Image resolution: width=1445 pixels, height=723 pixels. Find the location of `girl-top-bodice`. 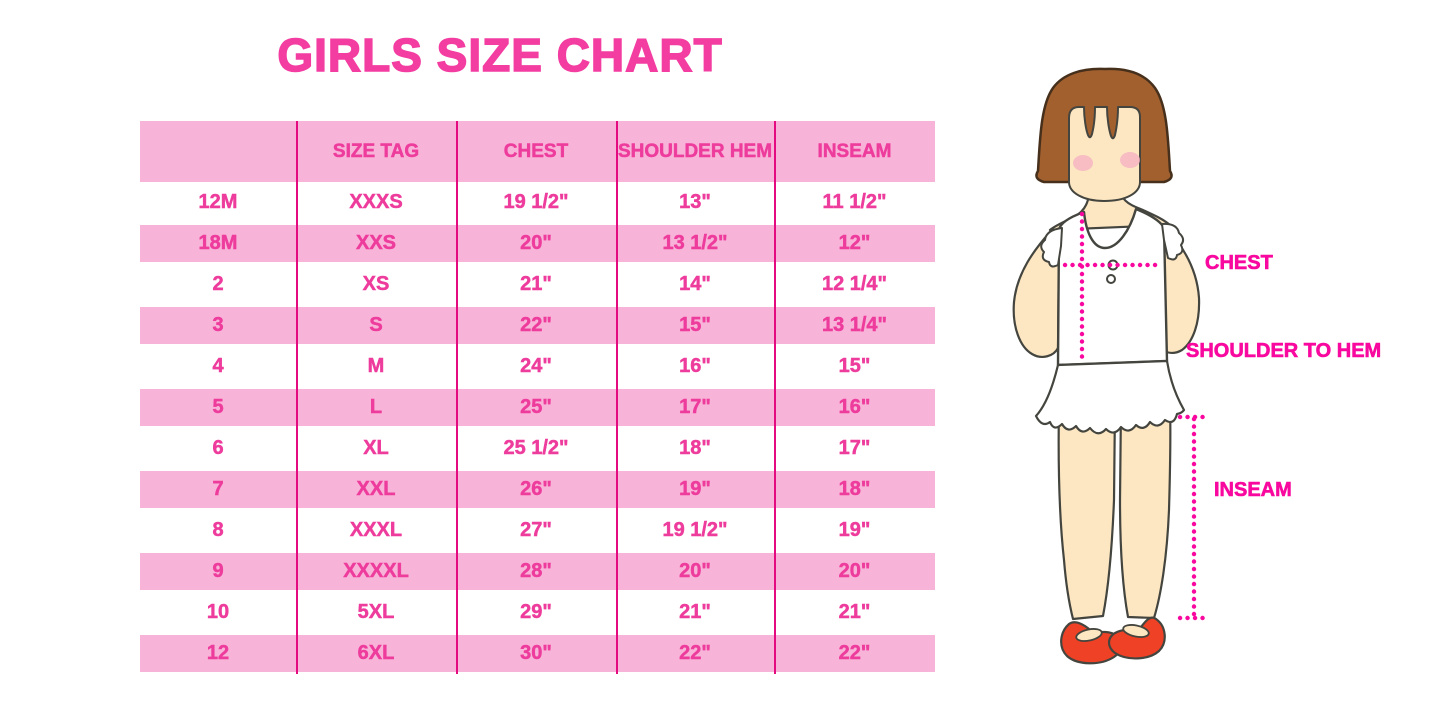

girl-top-bodice is located at coordinates (1112, 287).